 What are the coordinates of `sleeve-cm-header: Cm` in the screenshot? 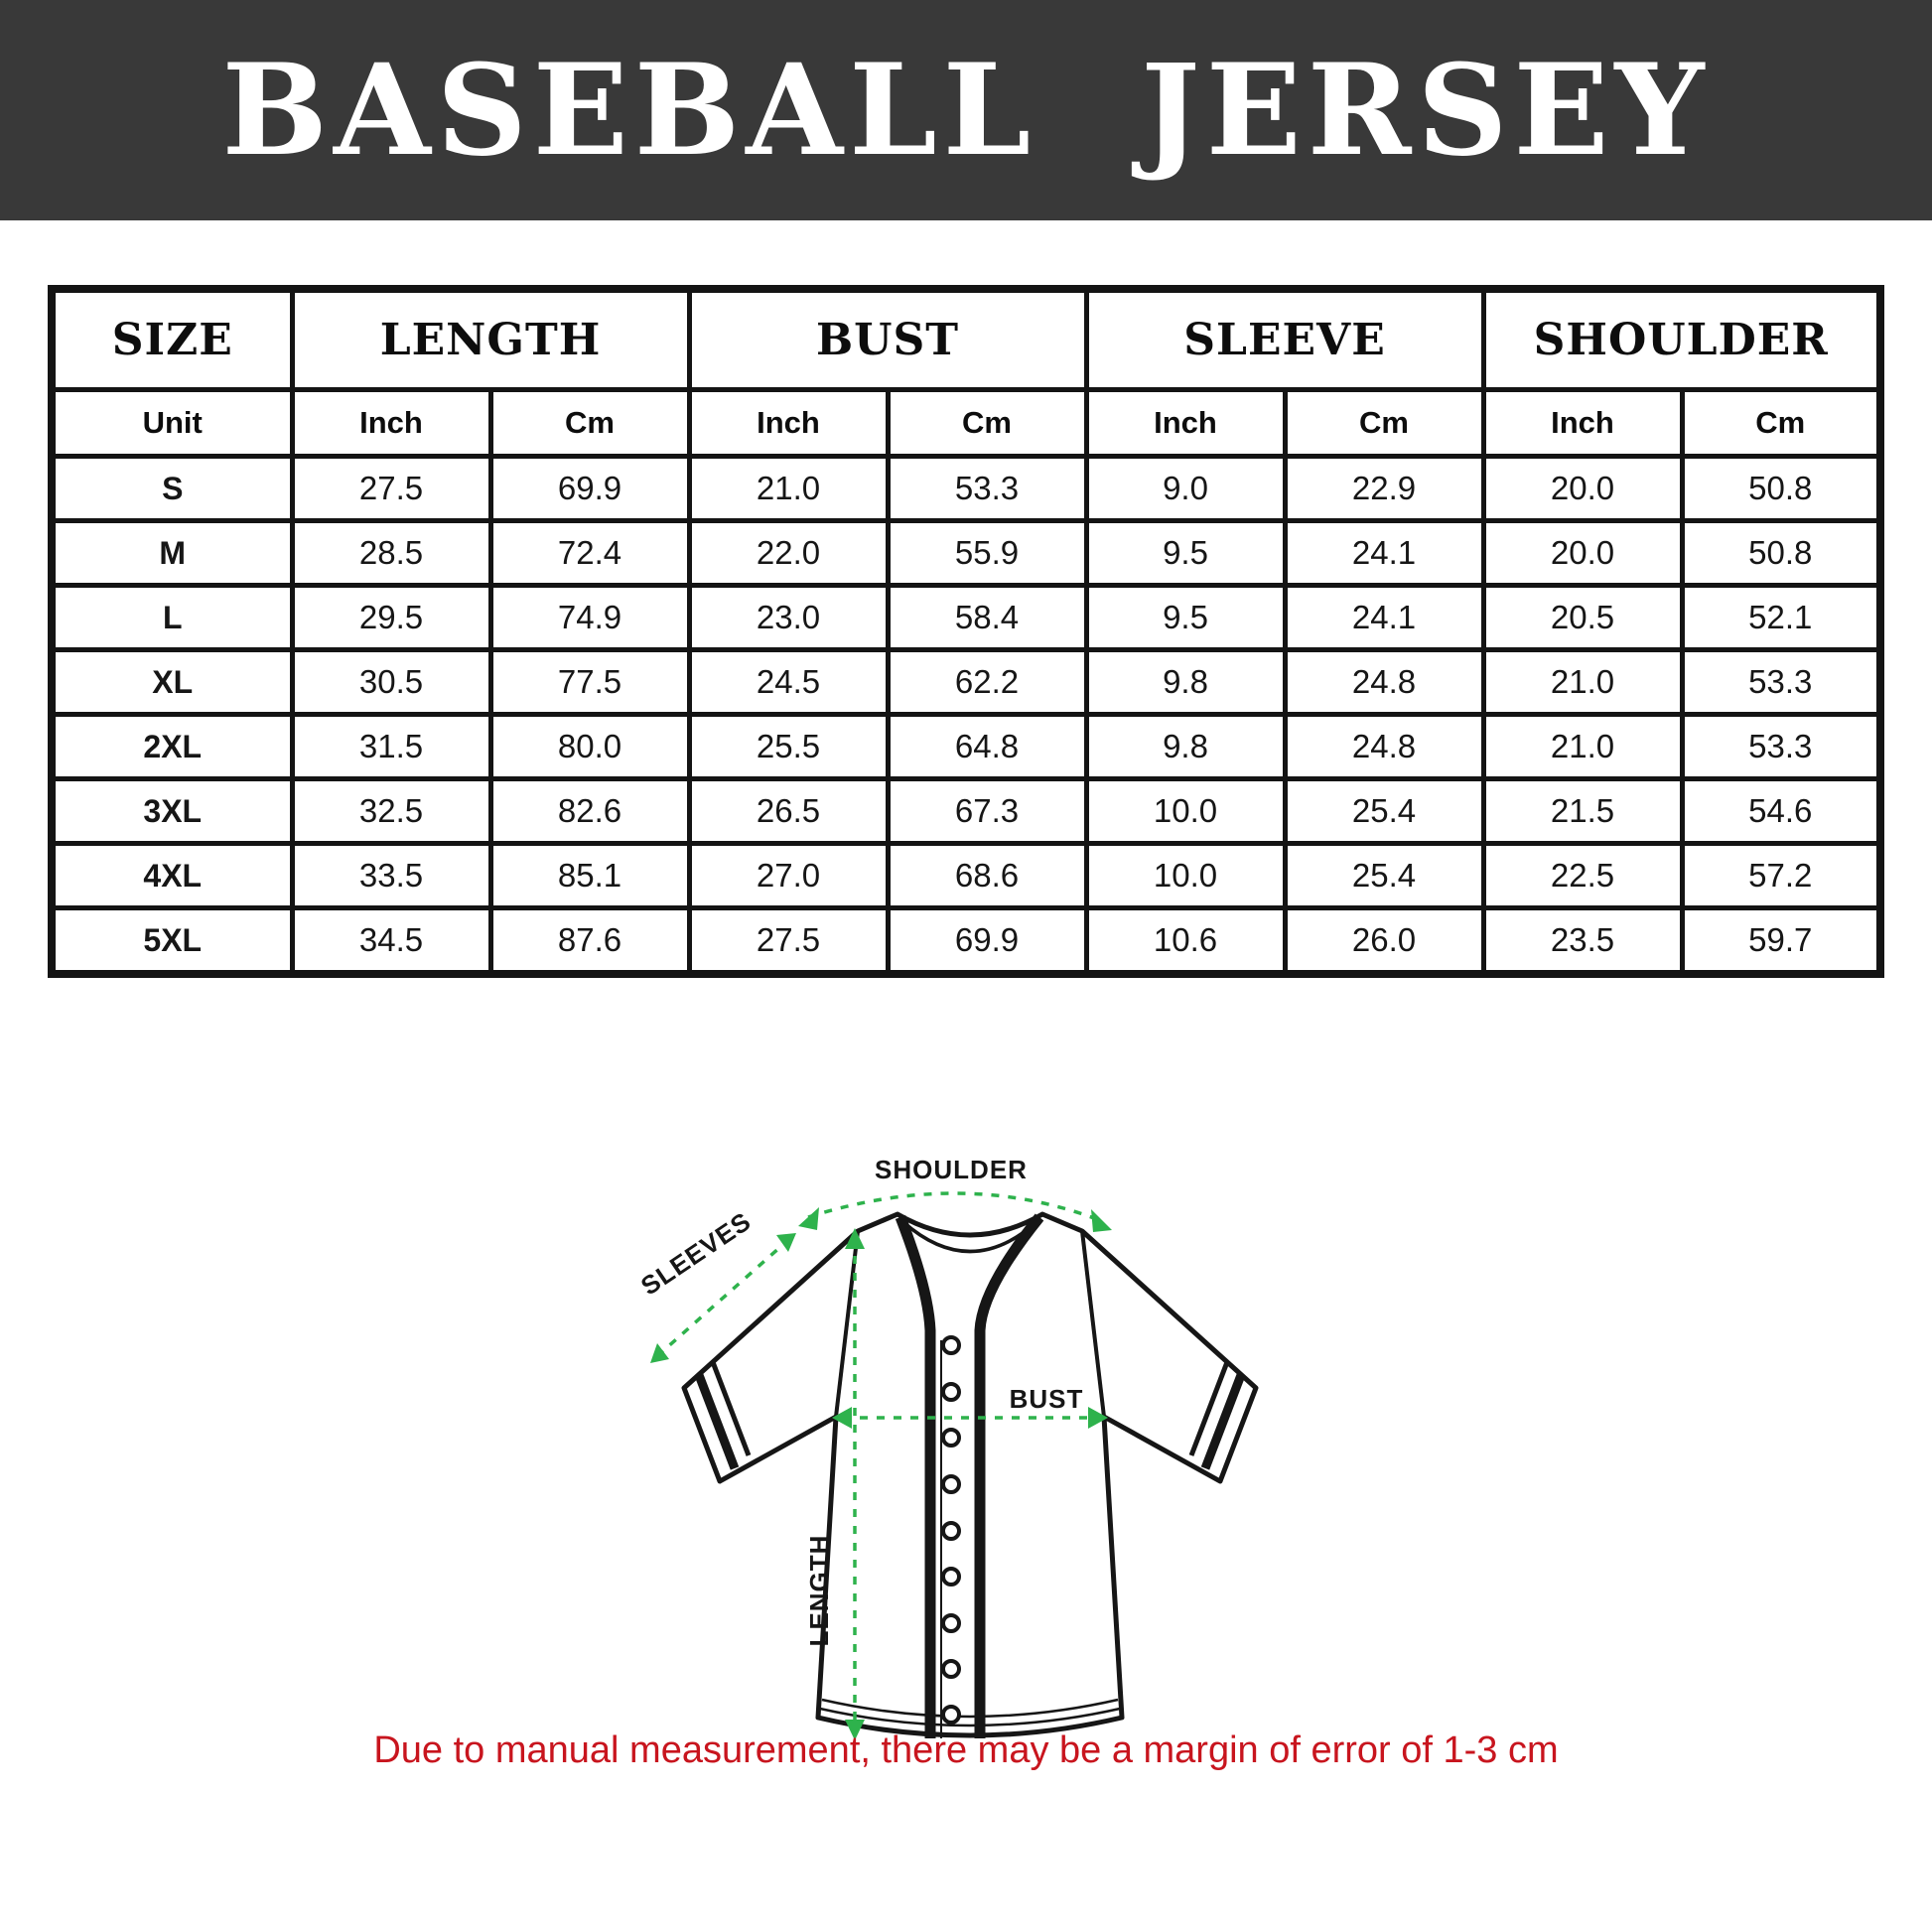 It's located at (1384, 423).